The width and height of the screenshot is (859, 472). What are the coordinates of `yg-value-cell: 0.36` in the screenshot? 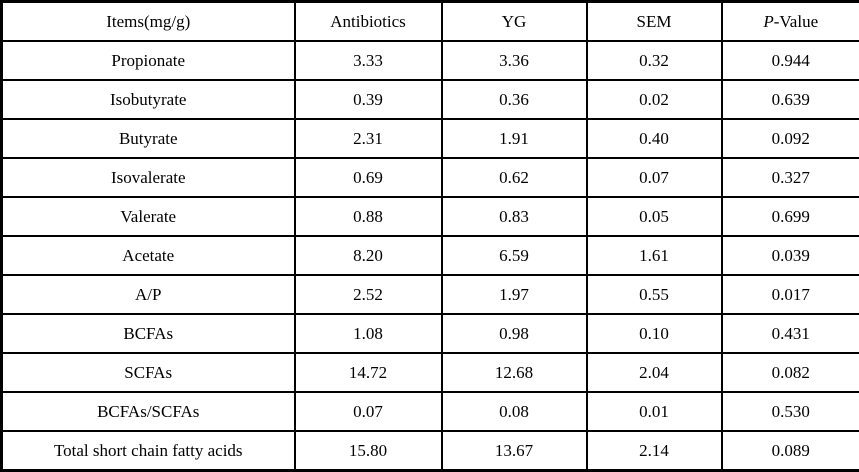 It's located at (514, 99).